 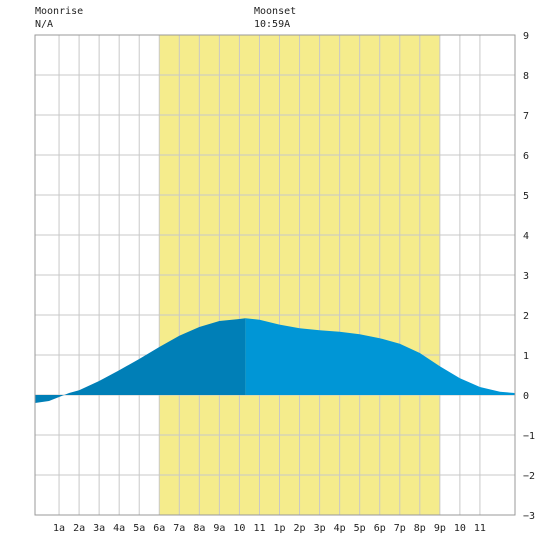 I want to click on y-tick-label: −1, so click(x=529, y=436).